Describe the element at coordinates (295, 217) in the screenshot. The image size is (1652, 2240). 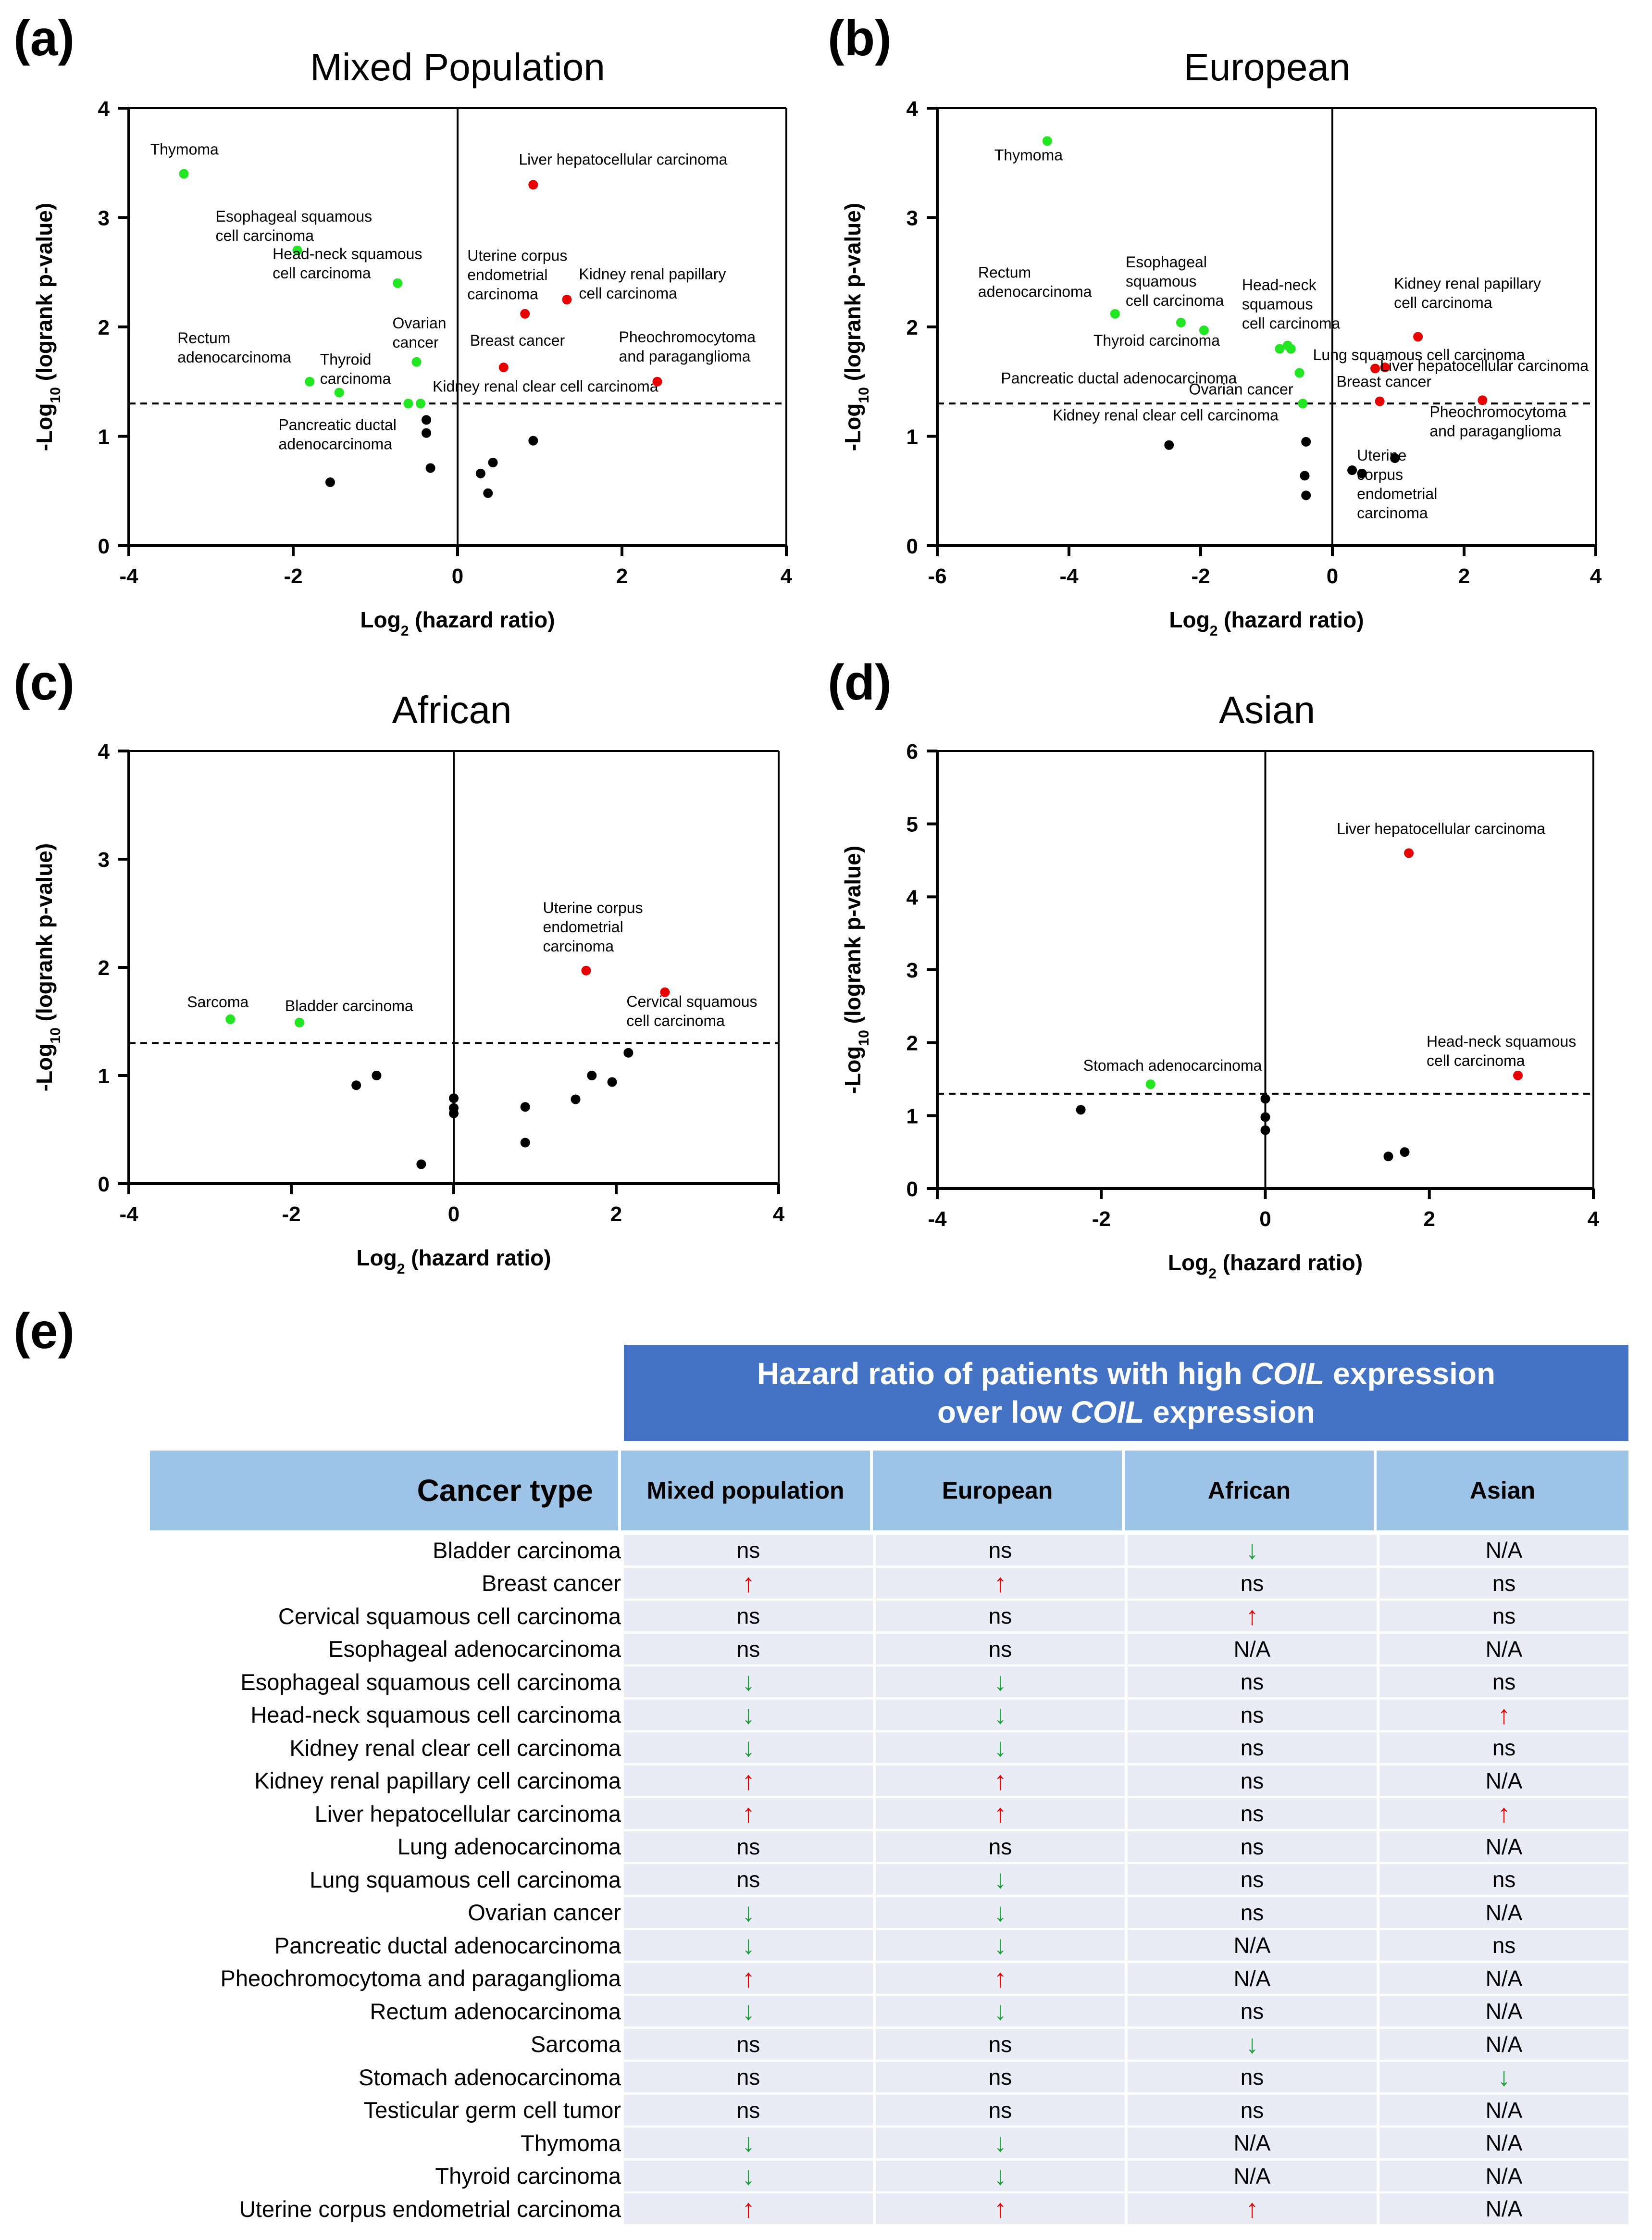
I see `point-label-line: Esophageal squamous` at that location.